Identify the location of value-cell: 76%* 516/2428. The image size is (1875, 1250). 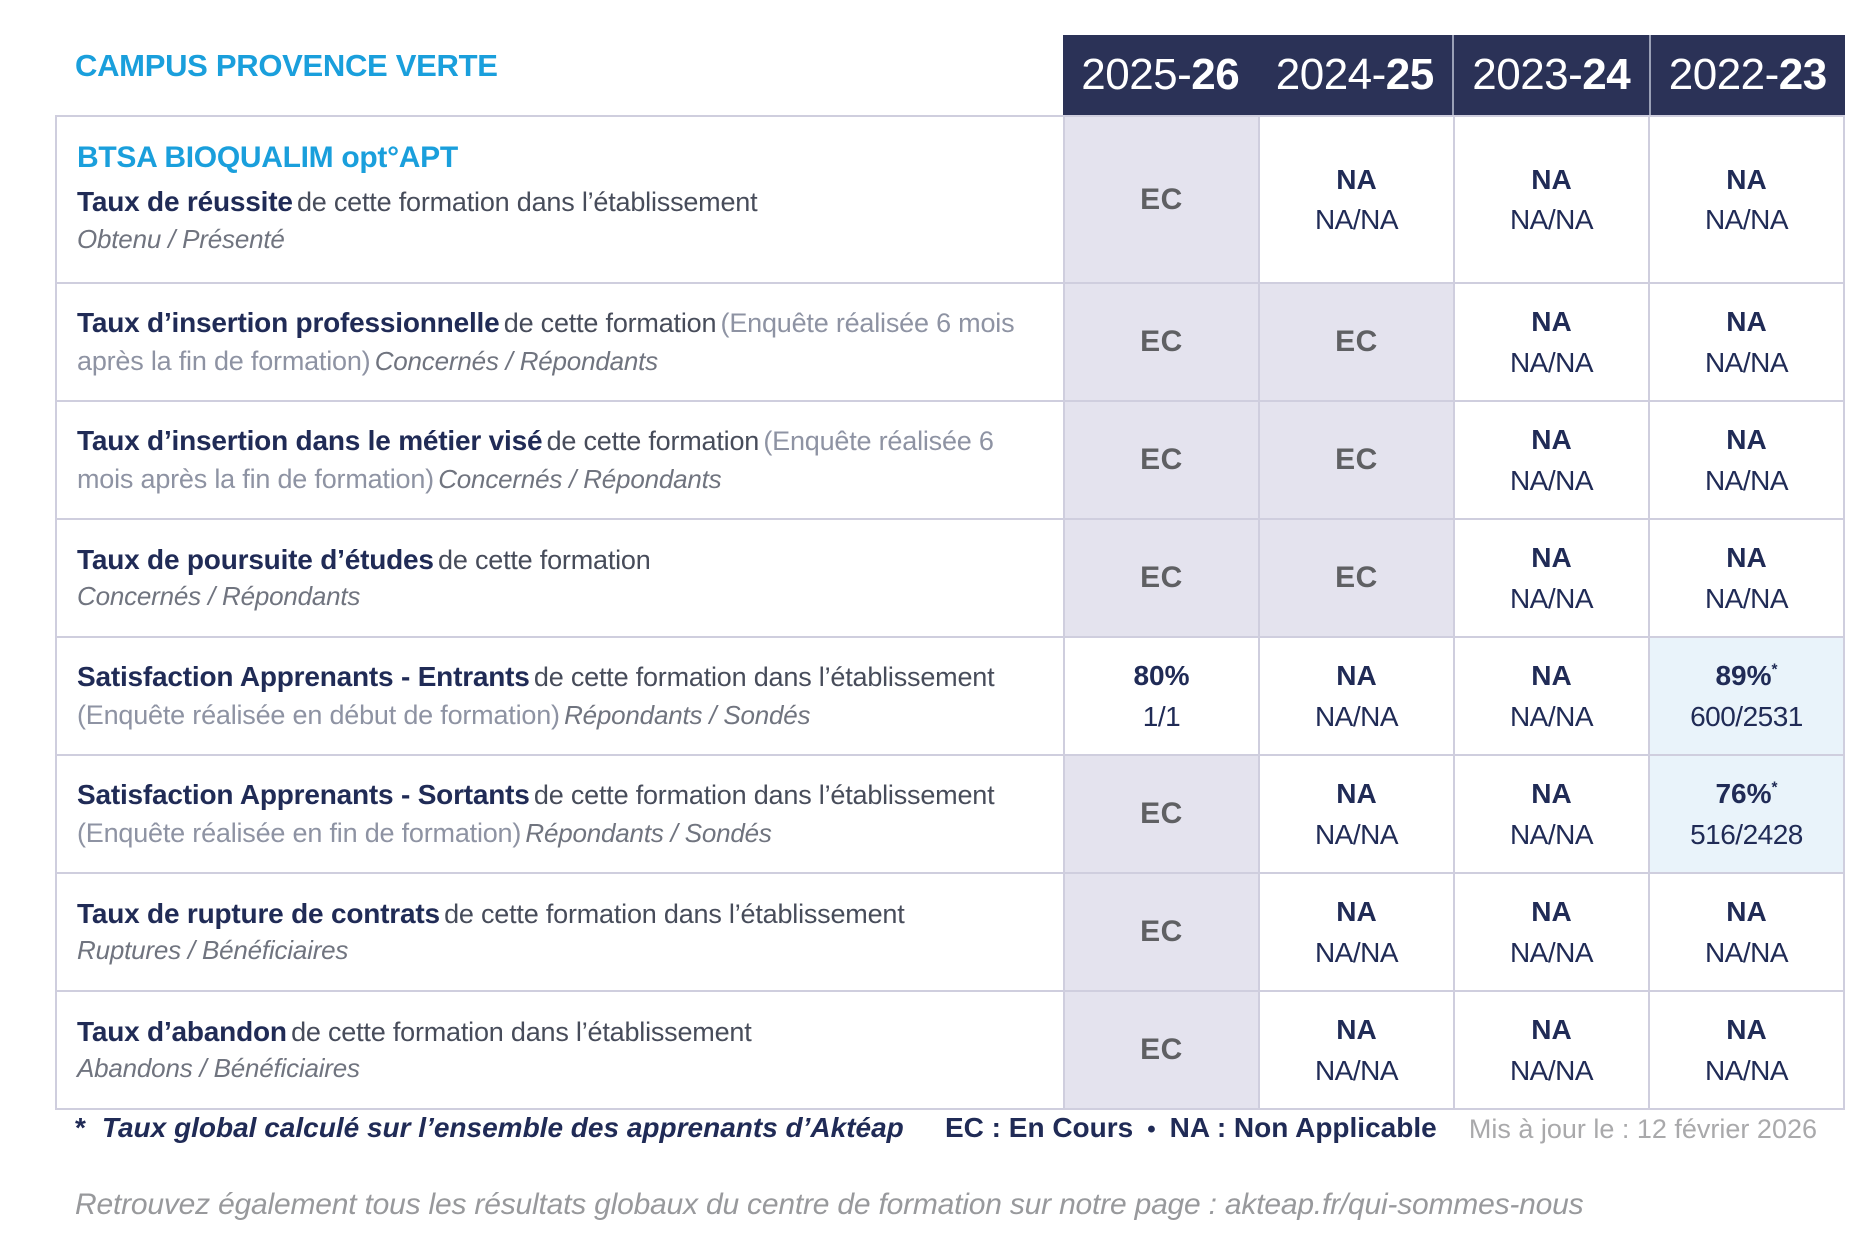
(1745, 814).